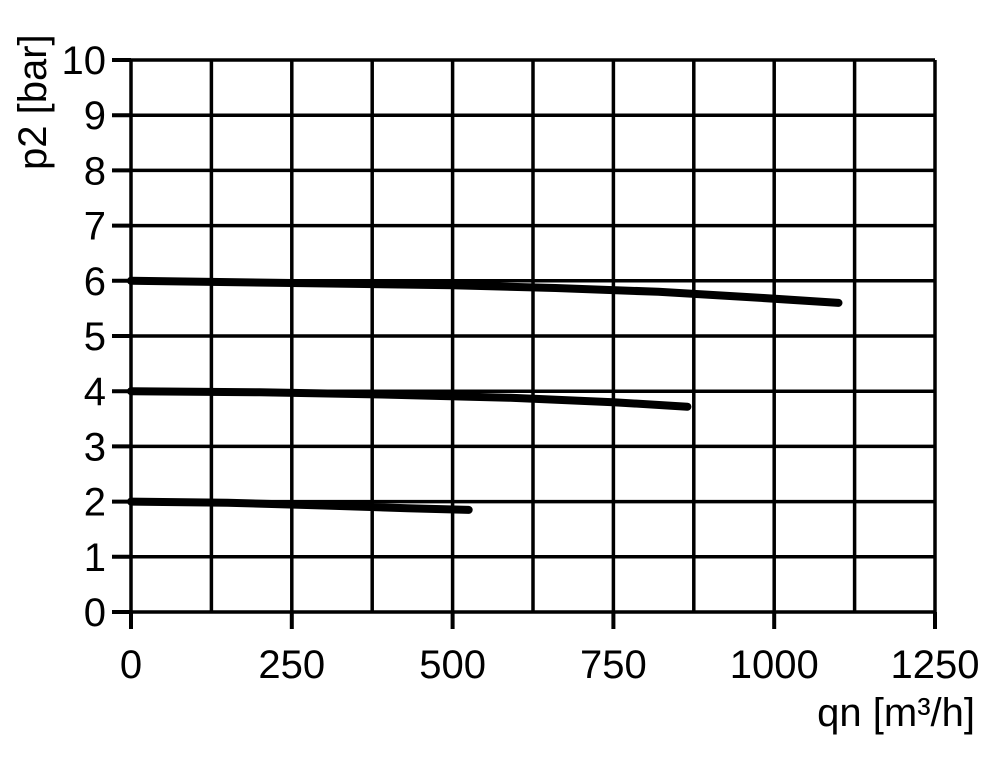 The height and width of the screenshot is (764, 1000). Describe the element at coordinates (935, 665) in the screenshot. I see `x-tick-label: 1250` at that location.